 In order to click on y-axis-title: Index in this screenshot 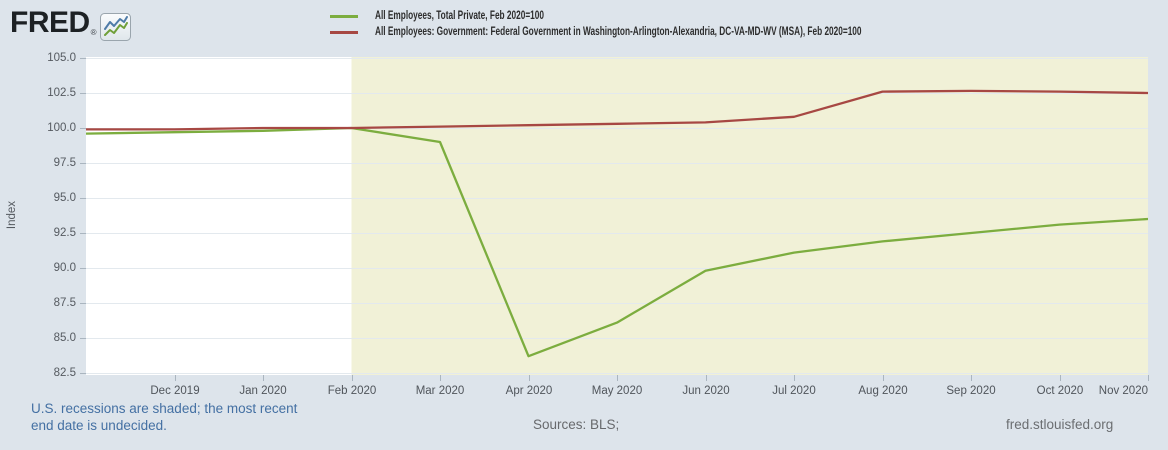, I will do `click(12, 215)`.